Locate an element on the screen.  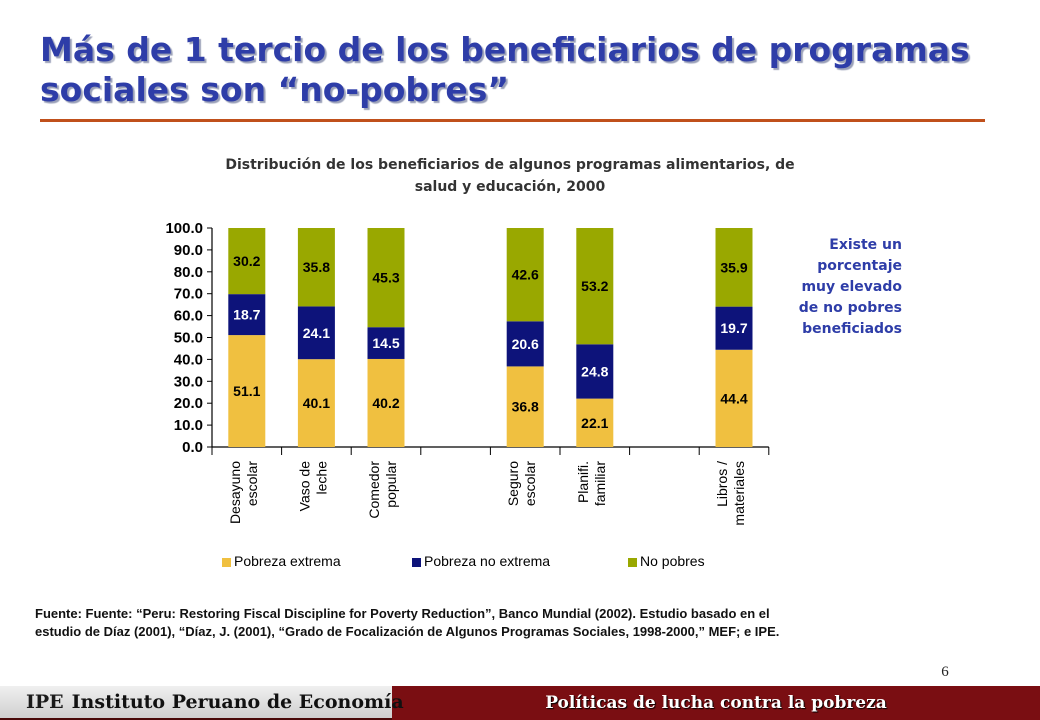
data-label: 19.7 is located at coordinates (733, 328).